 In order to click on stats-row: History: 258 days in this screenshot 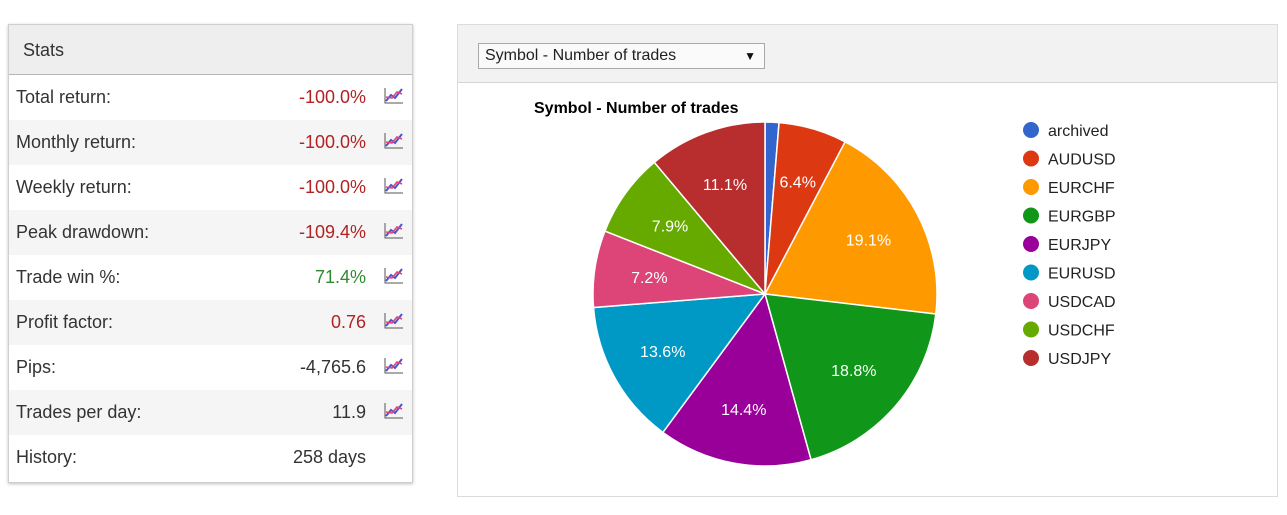, I will do `click(210, 457)`.